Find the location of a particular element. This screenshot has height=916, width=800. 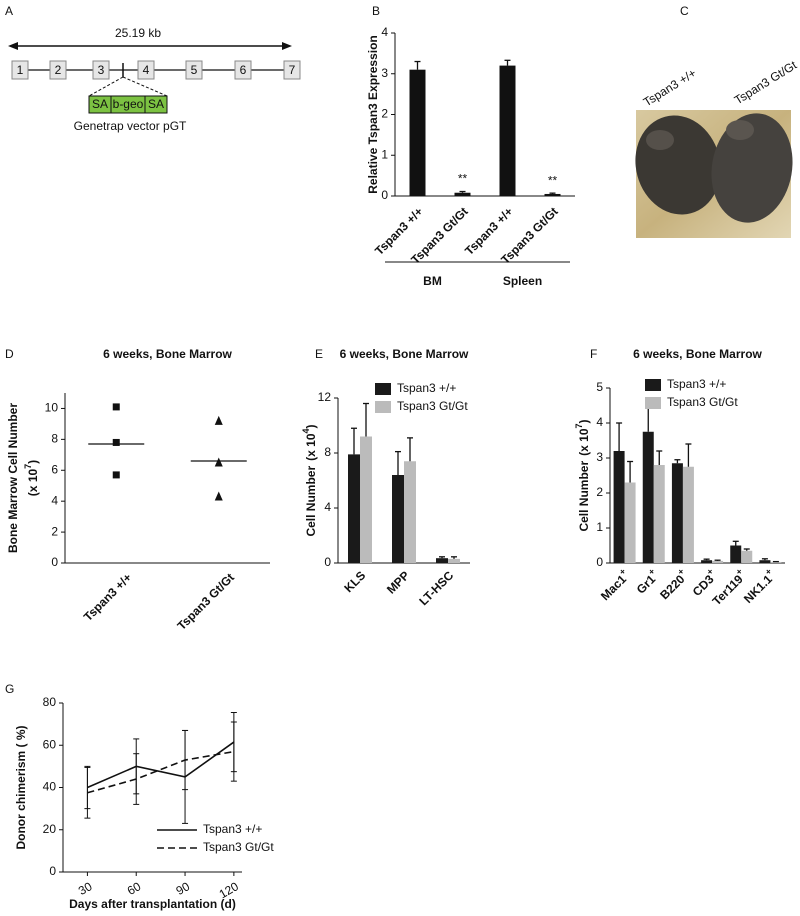

y-axis-title: Cell Number (x 104) is located at coordinates (309, 480).